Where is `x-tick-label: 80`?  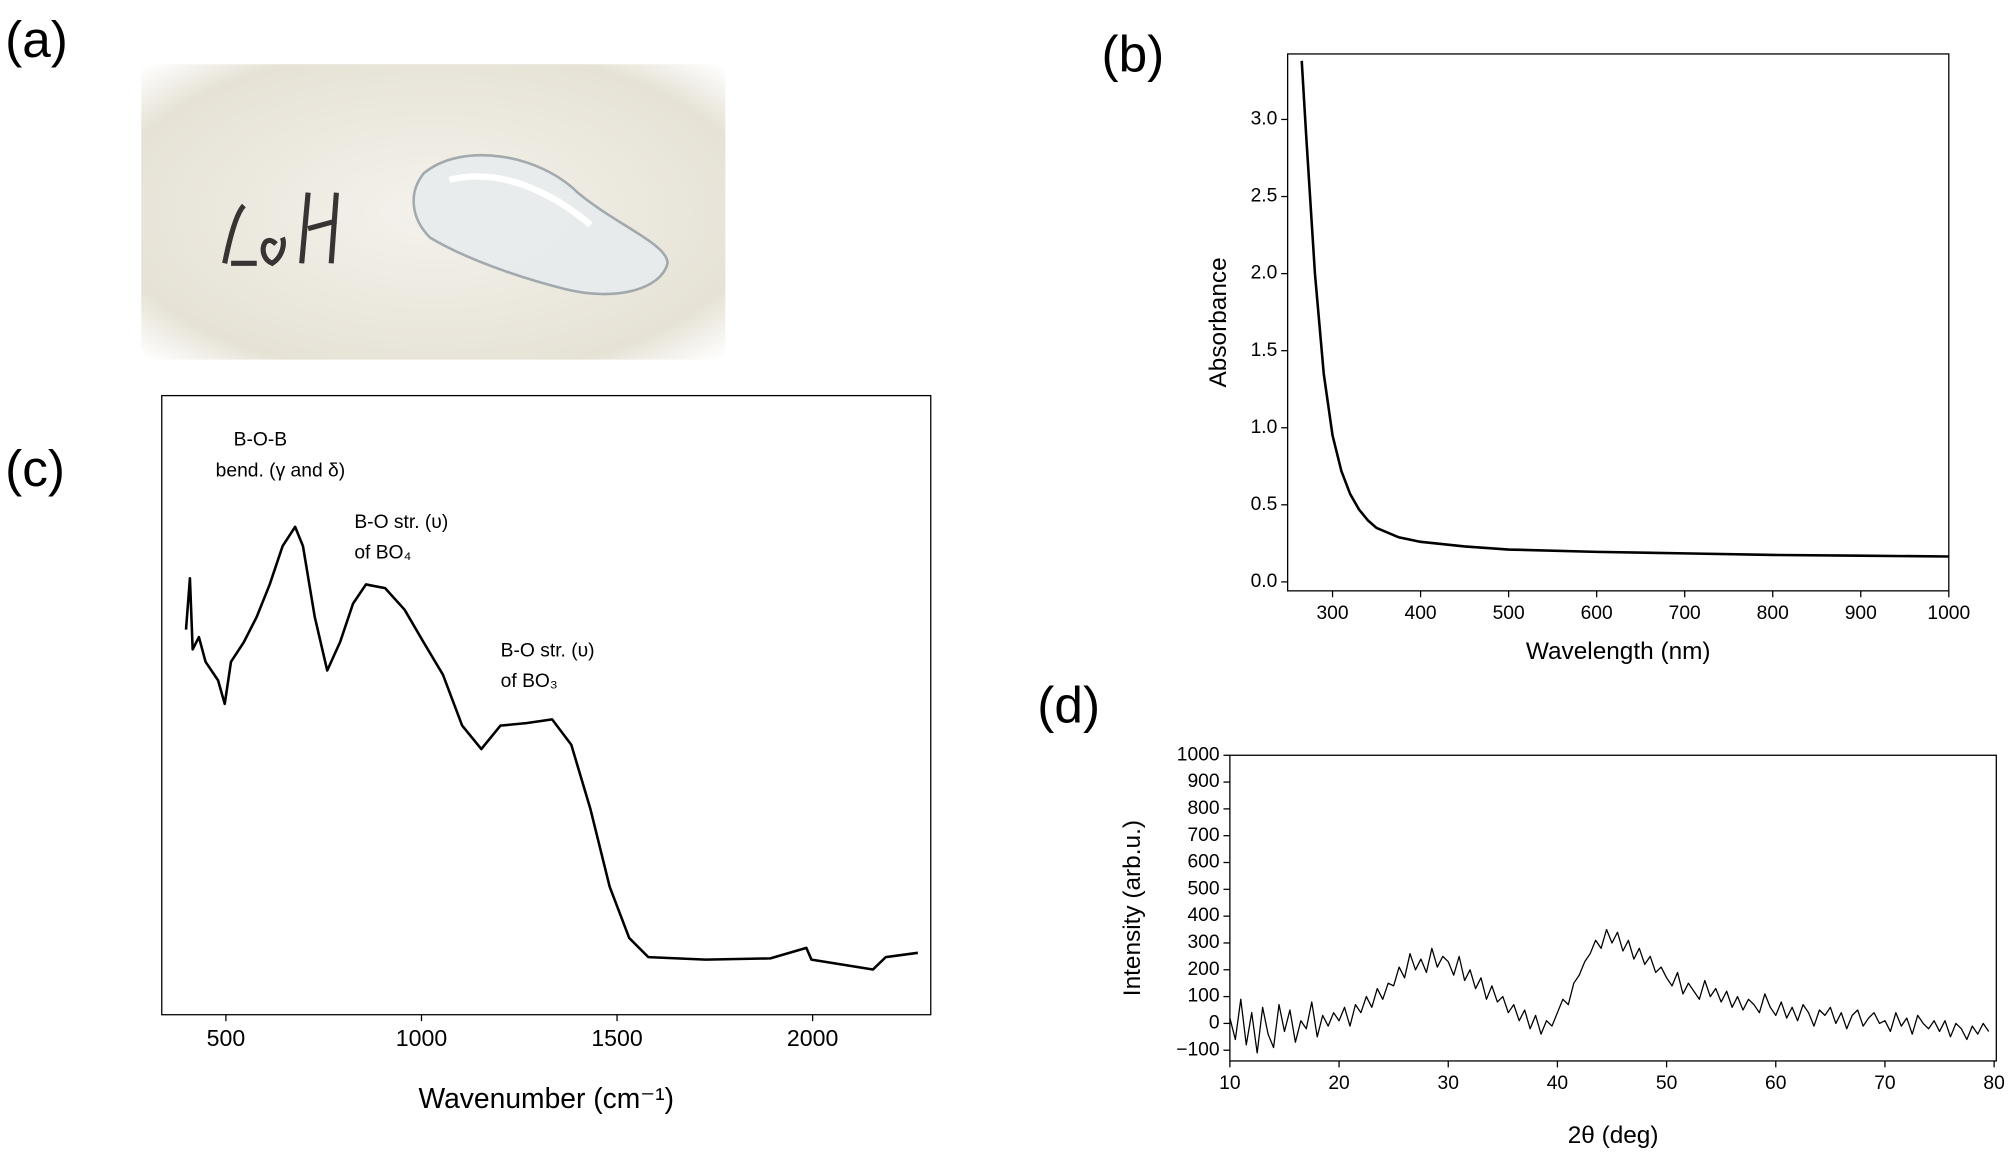 x-tick-label: 80 is located at coordinates (1993, 1083).